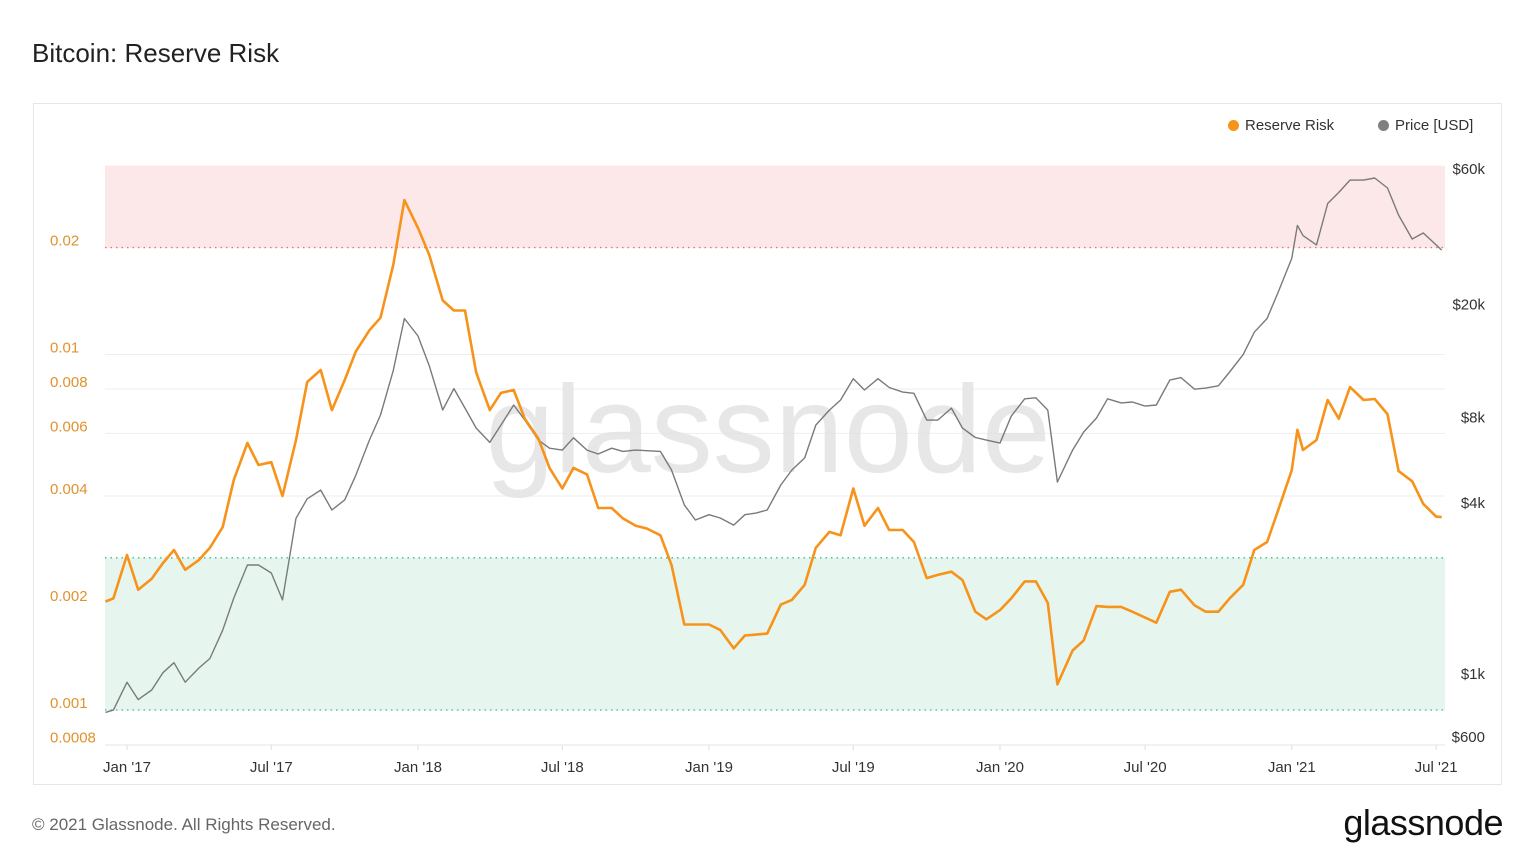  What do you see at coordinates (1436, 767) in the screenshot?
I see `x-tick-label: Jul '21` at bounding box center [1436, 767].